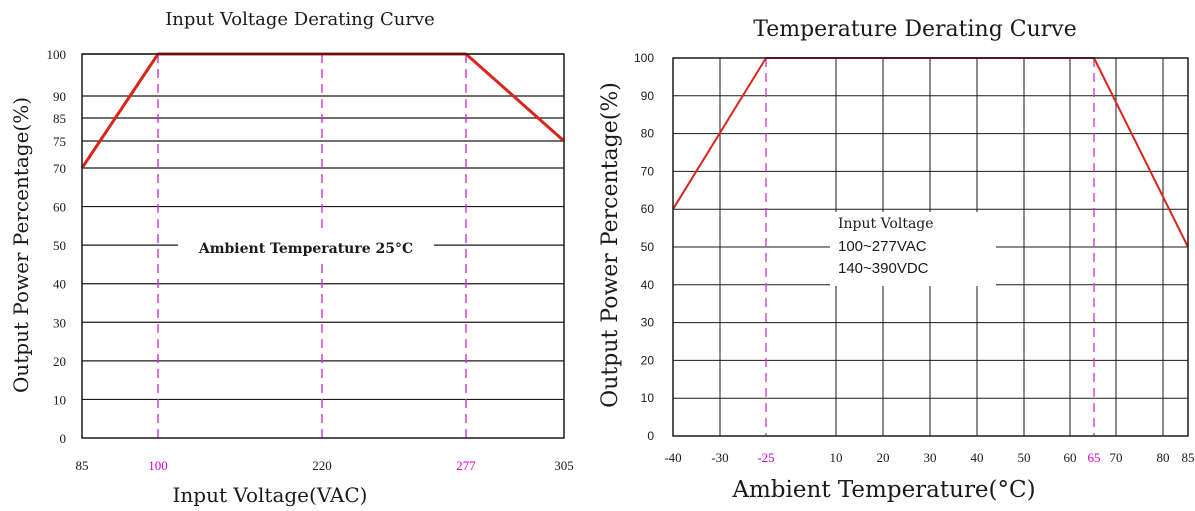 This screenshot has height=511, width=1195. I want to click on chart2-x-label: Ambient Temperature(°C), so click(883, 490).